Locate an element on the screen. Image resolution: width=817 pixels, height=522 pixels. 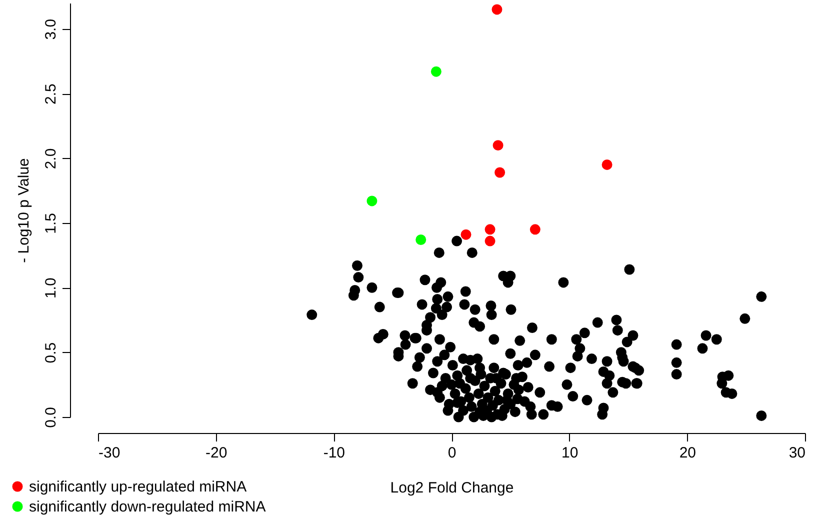
x-tick-label: -10 is located at coordinates (334, 453).